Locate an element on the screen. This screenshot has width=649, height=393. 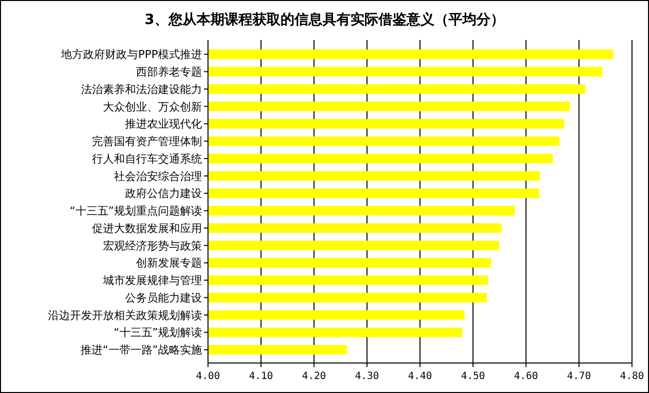
x-tick-label: 4.40 is located at coordinates (420, 376).